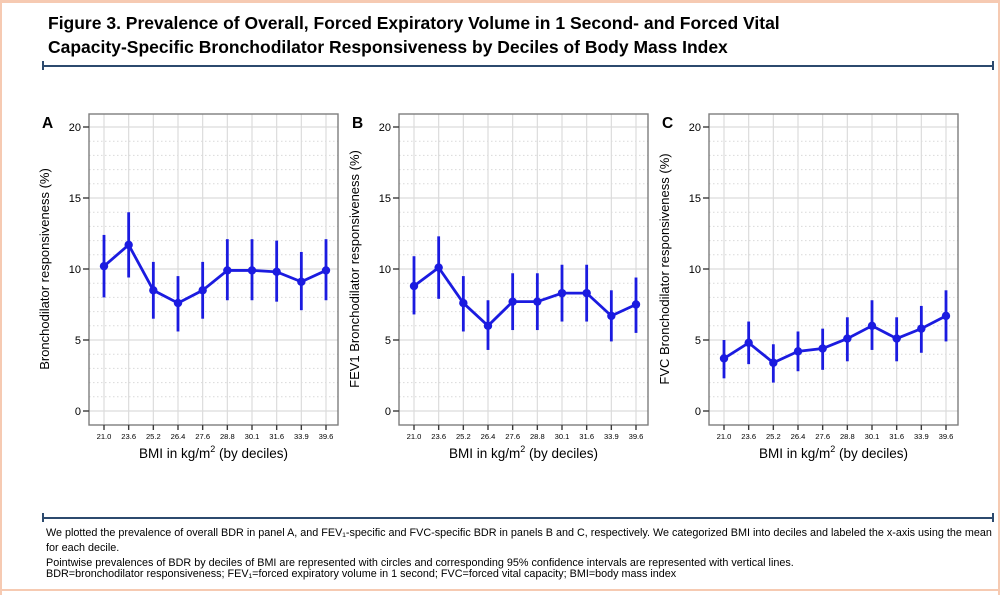 The image size is (1000, 595). What do you see at coordinates (357, 123) in the screenshot?
I see `panel-letter: B` at bounding box center [357, 123].